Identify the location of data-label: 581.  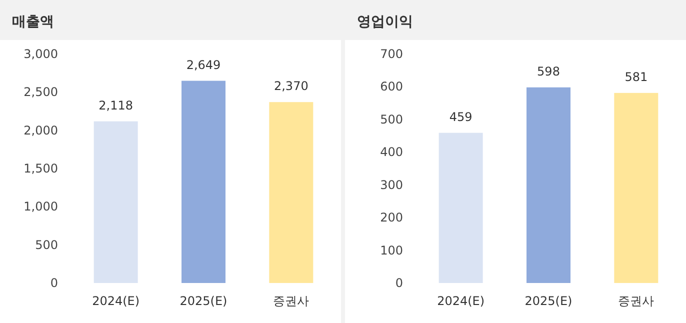
(636, 77).